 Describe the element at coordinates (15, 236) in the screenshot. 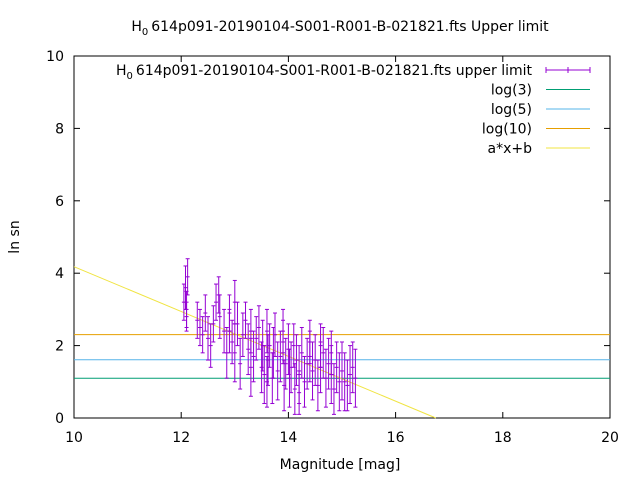

I see `y-axis-label: ln sn` at that location.